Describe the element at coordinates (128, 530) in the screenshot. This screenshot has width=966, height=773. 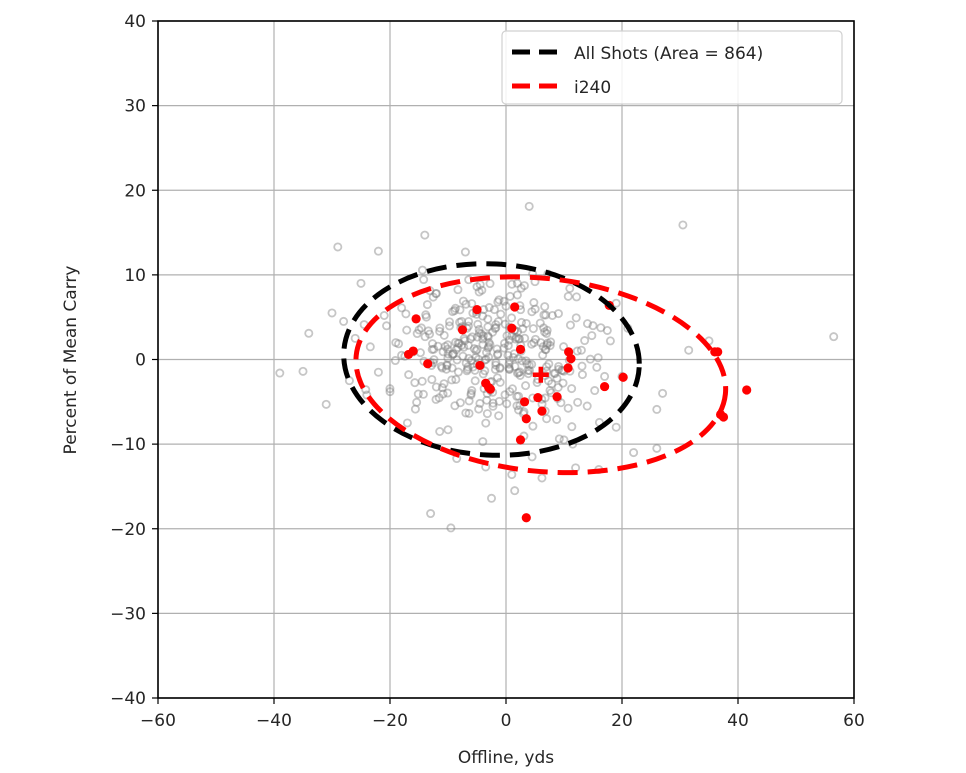
I see `y-tick-label: −20` at that location.